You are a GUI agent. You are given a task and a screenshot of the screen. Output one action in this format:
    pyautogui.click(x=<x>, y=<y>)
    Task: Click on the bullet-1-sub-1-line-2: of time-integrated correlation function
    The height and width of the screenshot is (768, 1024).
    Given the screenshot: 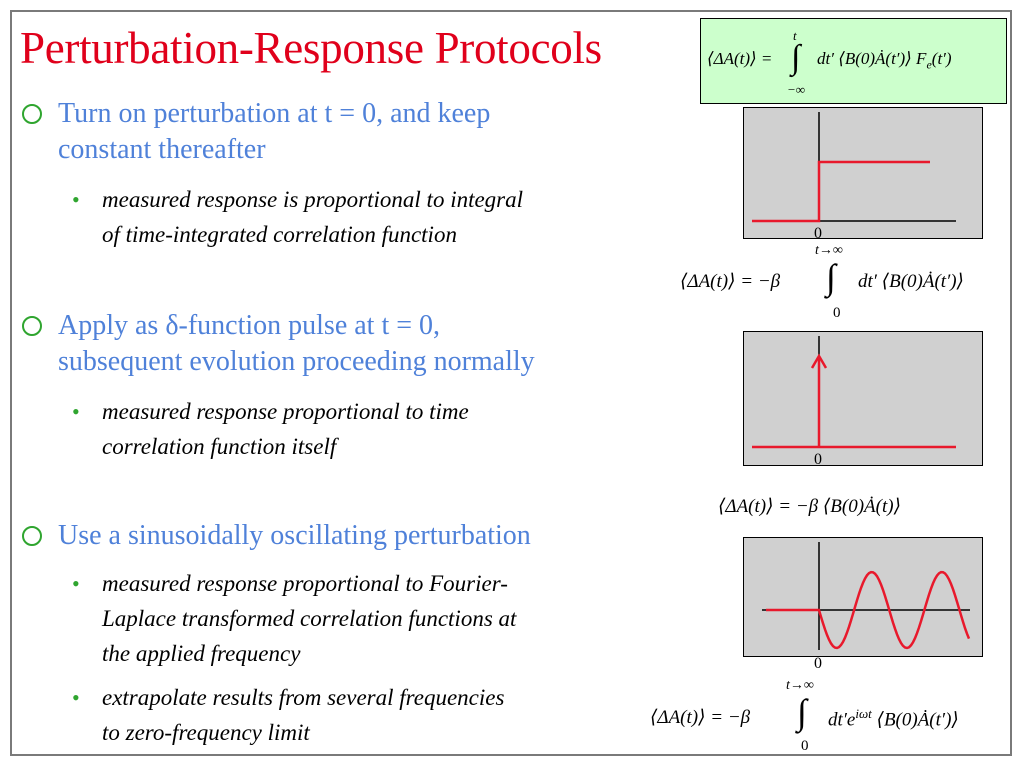 What is the action you would take?
    pyautogui.click(x=279, y=234)
    